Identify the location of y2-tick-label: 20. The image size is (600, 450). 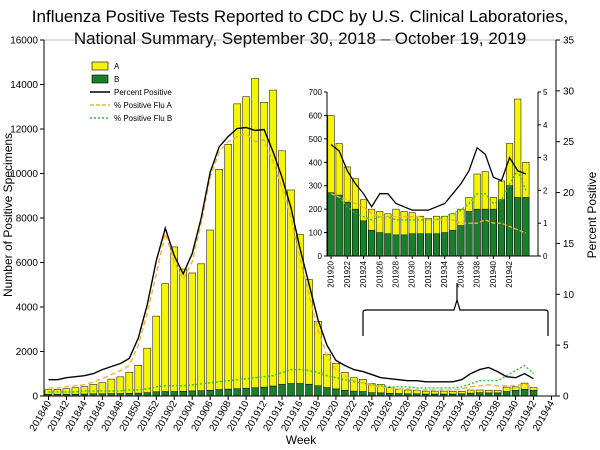
(569, 193).